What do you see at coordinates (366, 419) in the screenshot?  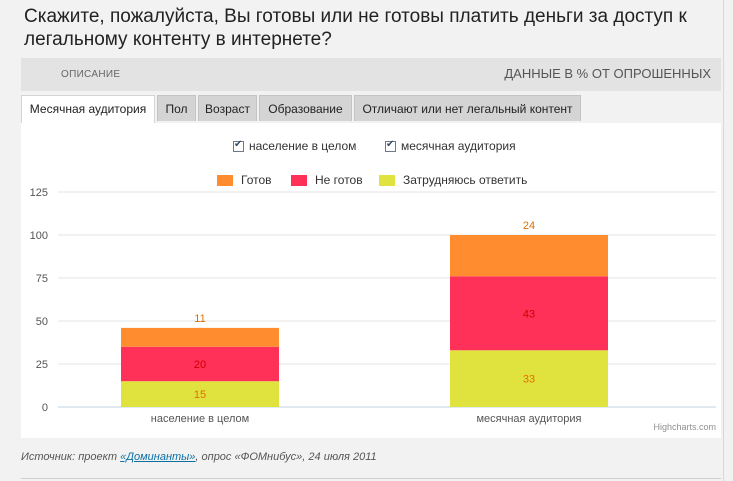 I see `x-axis: население в целом месячная аудитория` at bounding box center [366, 419].